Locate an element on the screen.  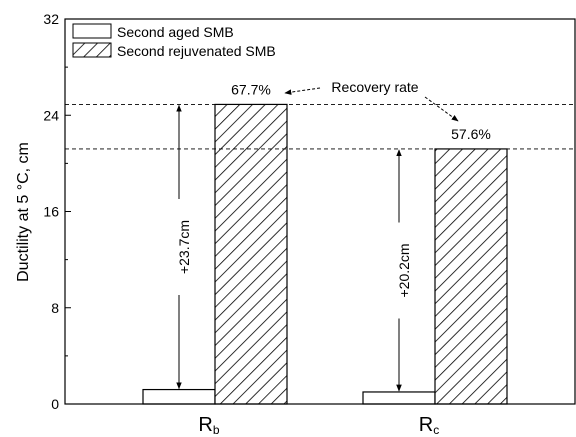
x-tick-sub: b is located at coordinates (216, 430).